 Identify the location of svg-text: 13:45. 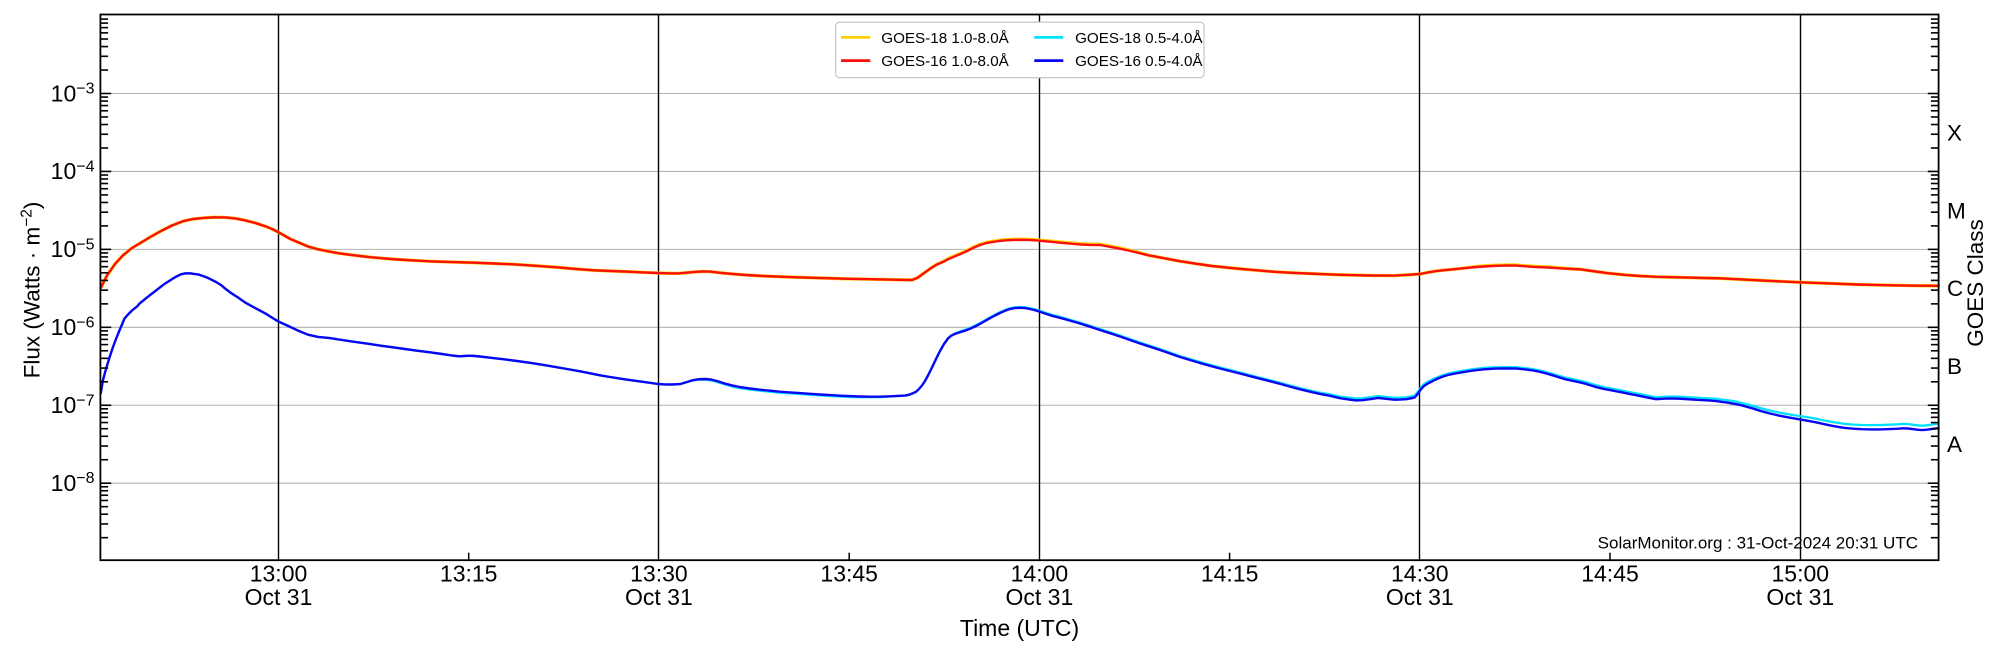
(849, 574).